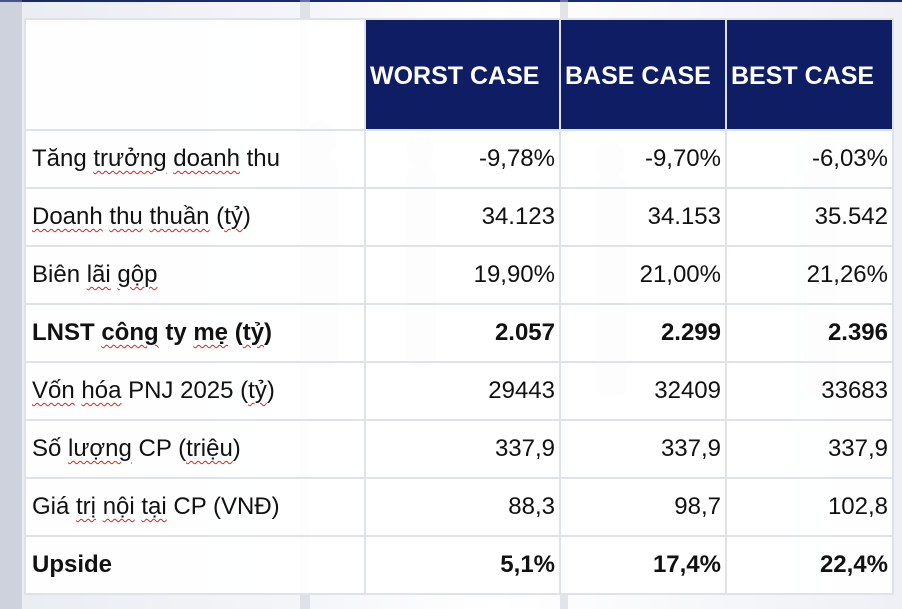  What do you see at coordinates (462, 275) in the screenshot?
I see `worst-case-value: 19,90%` at bounding box center [462, 275].